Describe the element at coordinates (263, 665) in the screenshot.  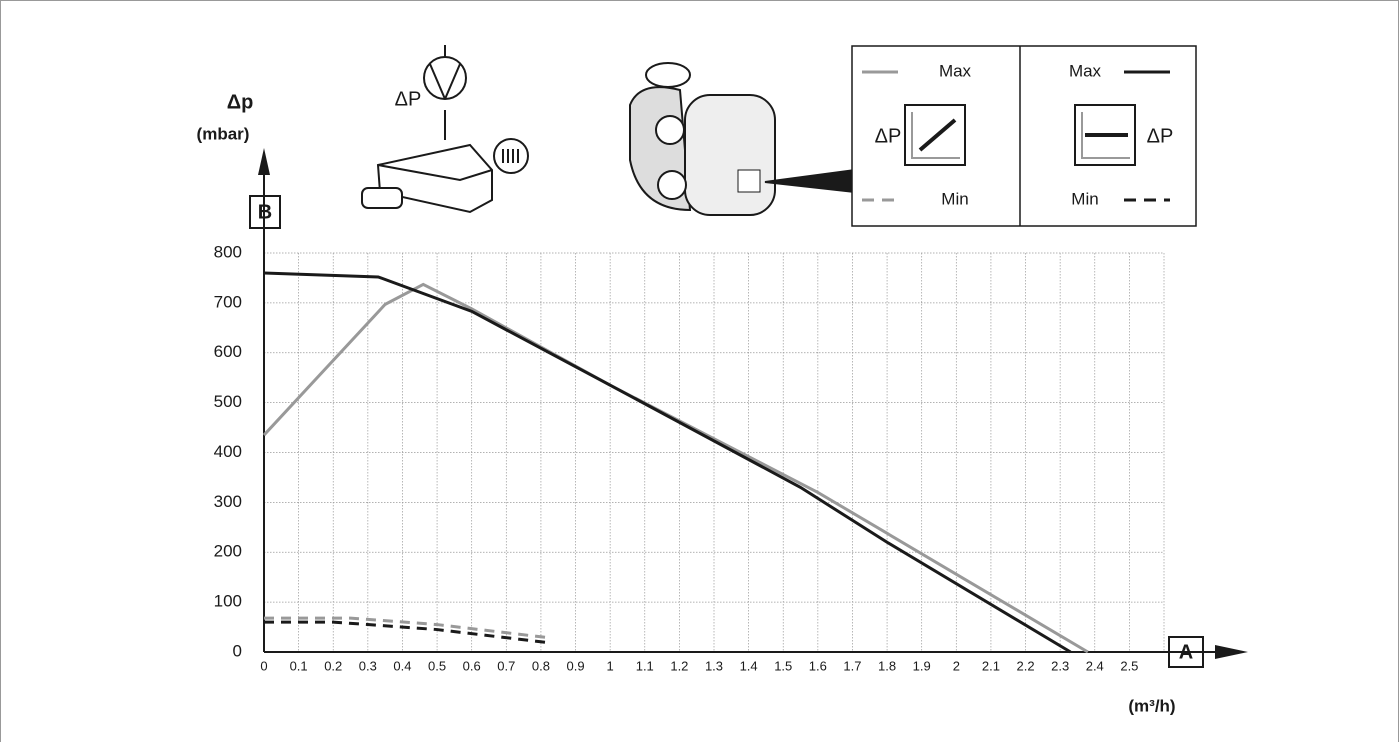
I see `x-tick-label: 0` at that location.